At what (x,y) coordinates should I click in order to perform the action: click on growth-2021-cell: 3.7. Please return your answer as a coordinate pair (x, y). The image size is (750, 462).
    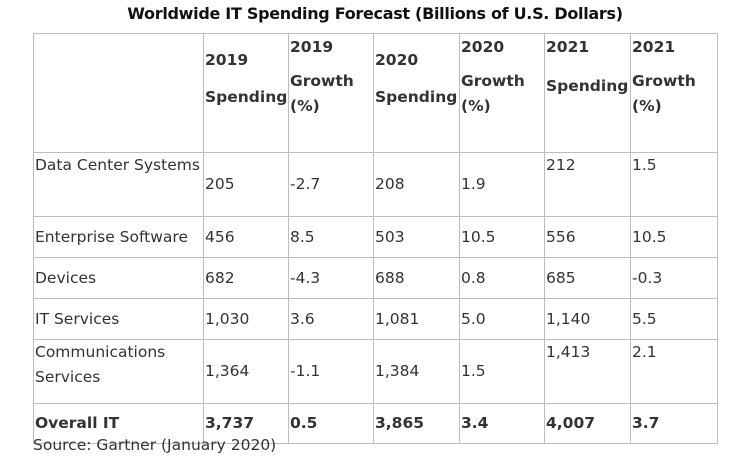
    Looking at the image, I should click on (674, 423).